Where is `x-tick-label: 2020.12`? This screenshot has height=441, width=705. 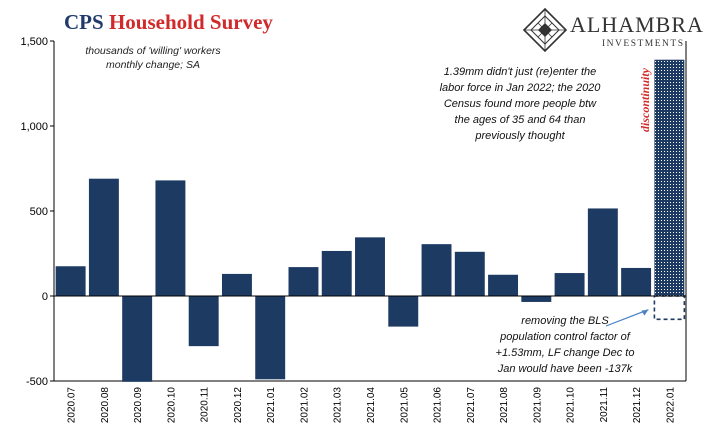
x-tick-label: 2020.12 is located at coordinates (238, 405).